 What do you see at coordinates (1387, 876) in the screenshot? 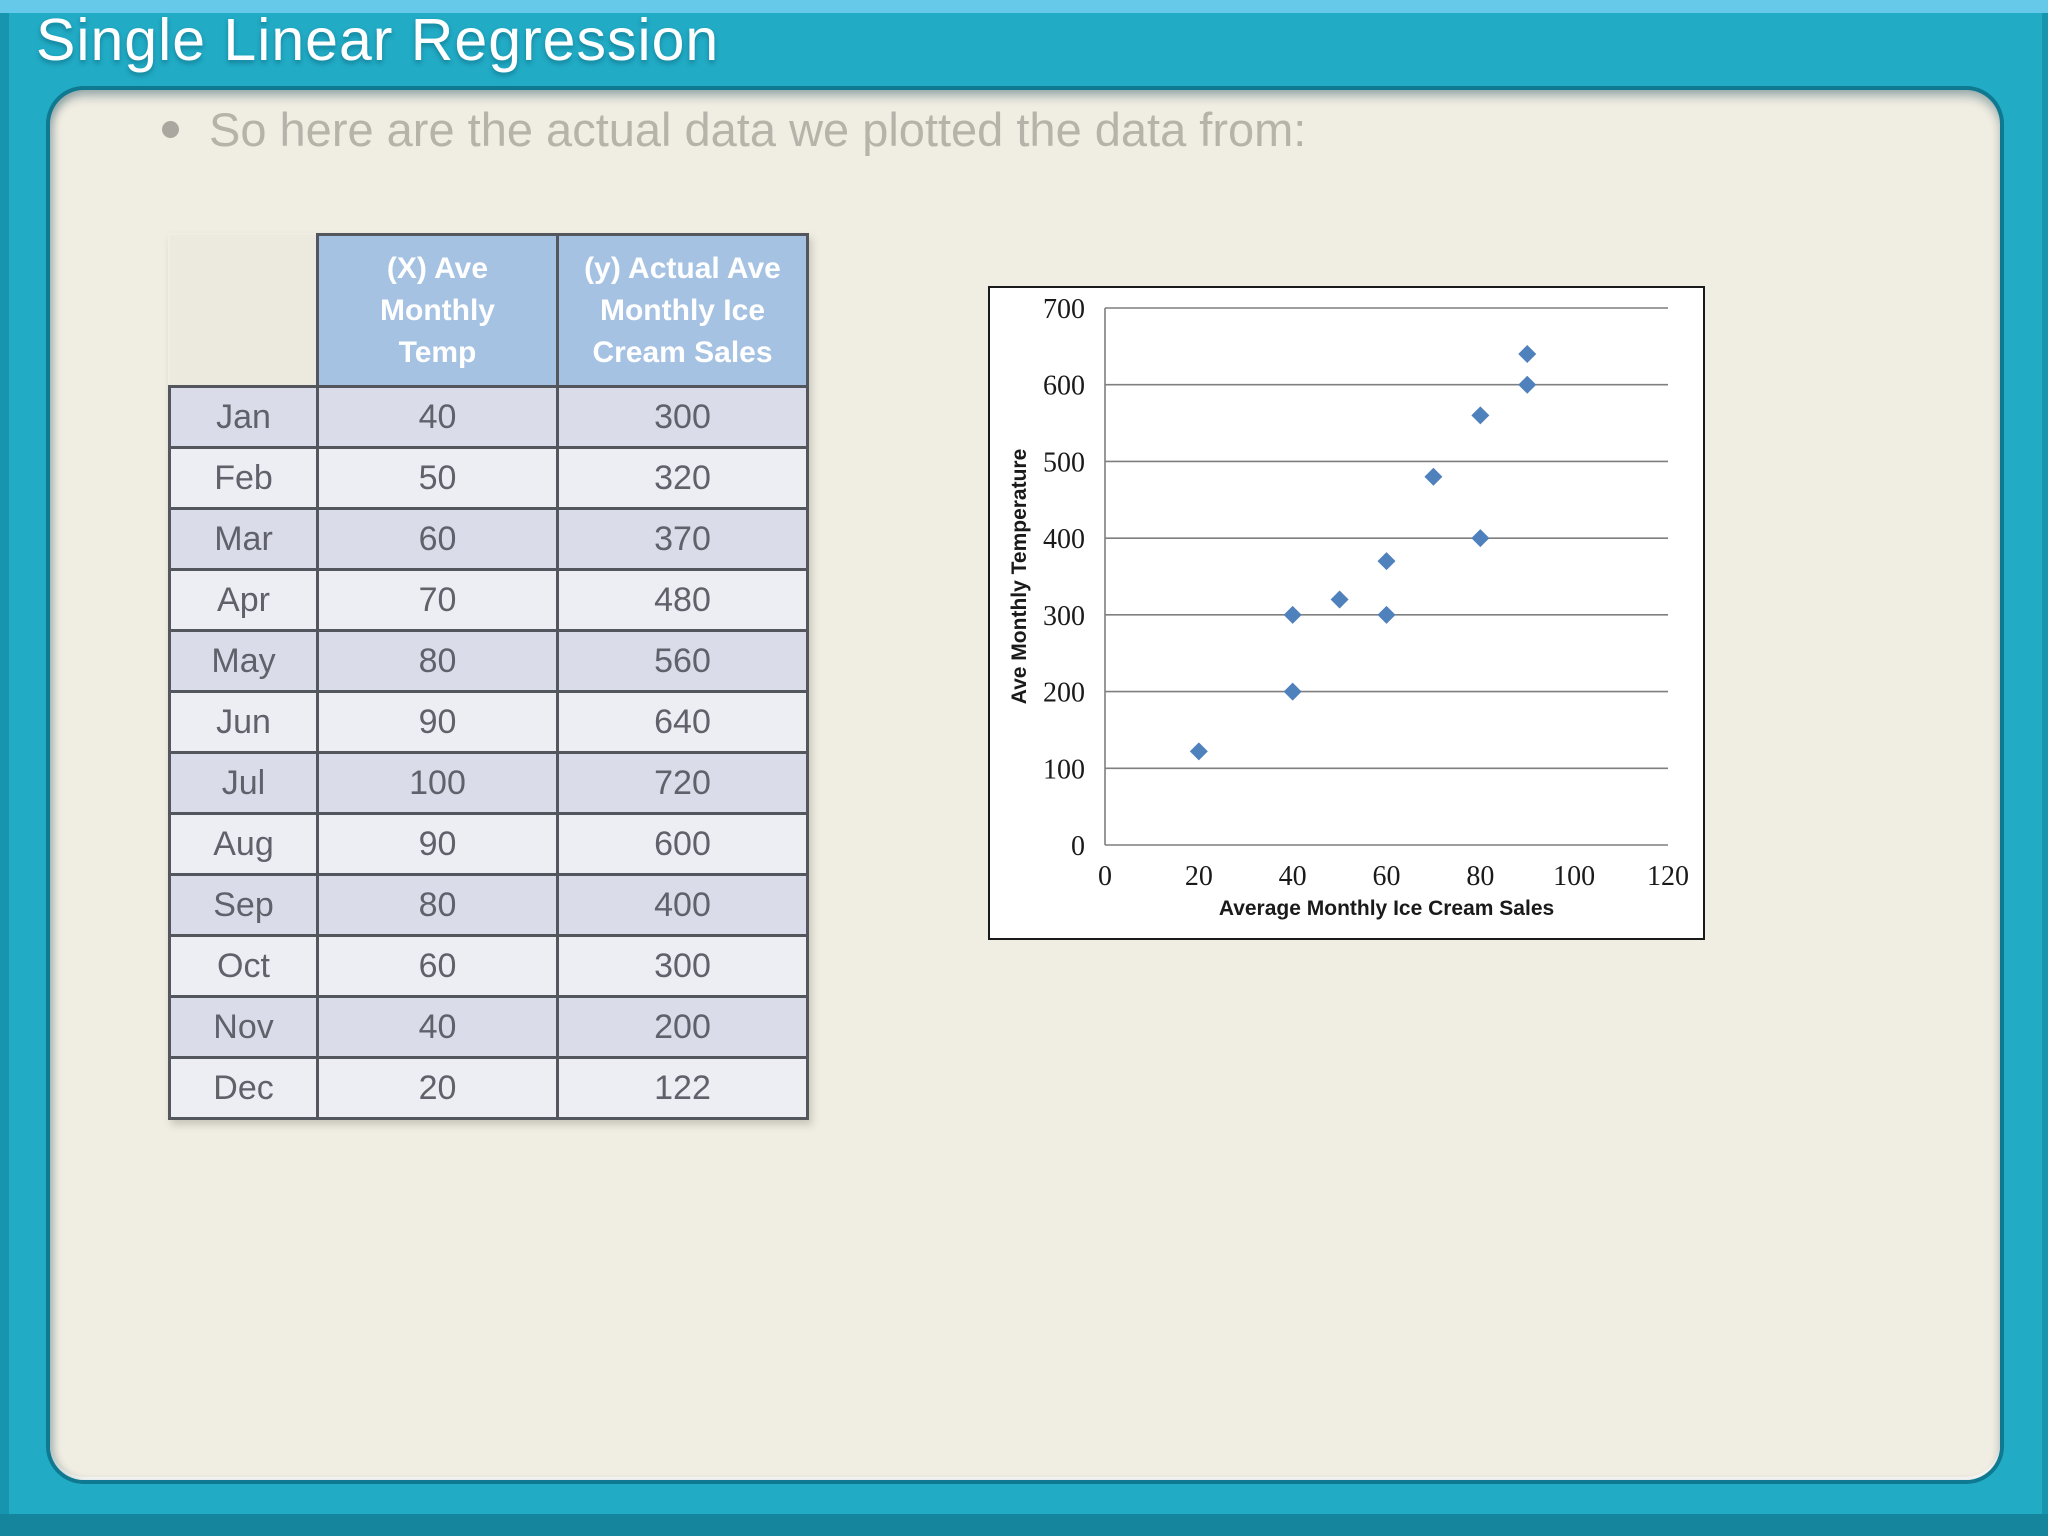
I see `x-tick-label: 60` at bounding box center [1387, 876].